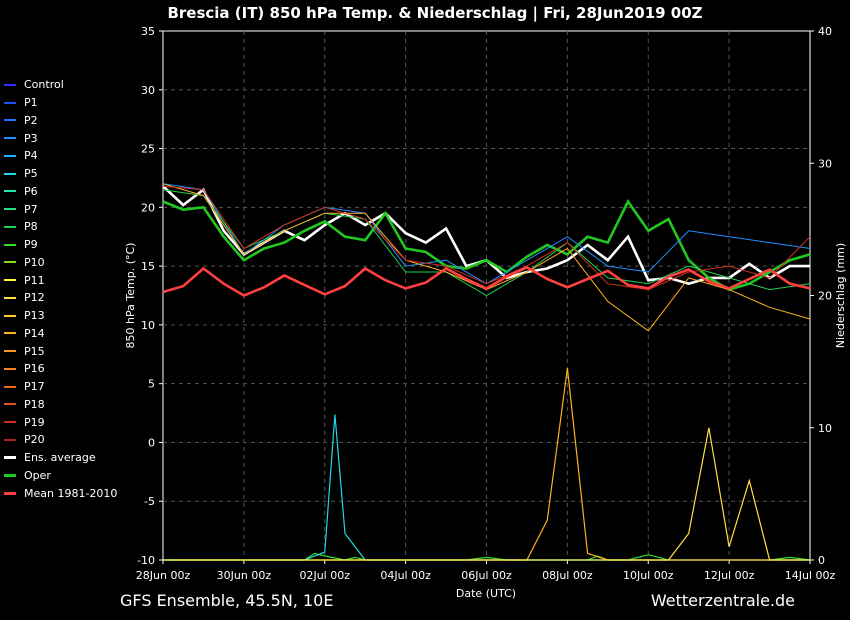 The width and height of the screenshot is (850, 620). I want to click on legend-item: P5, so click(60, 174).